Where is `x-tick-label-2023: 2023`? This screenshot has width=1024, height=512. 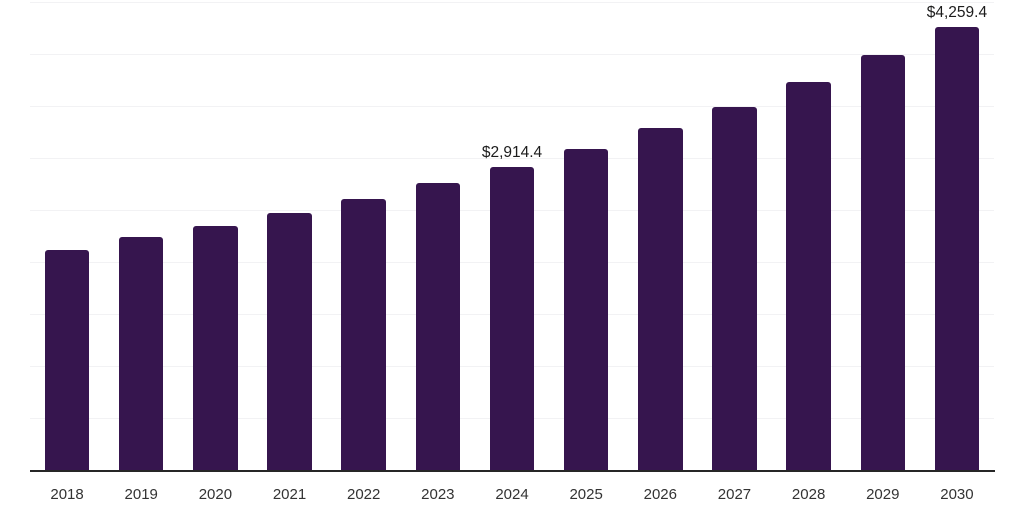
x-tick-label-2023: 2023 is located at coordinates (438, 494).